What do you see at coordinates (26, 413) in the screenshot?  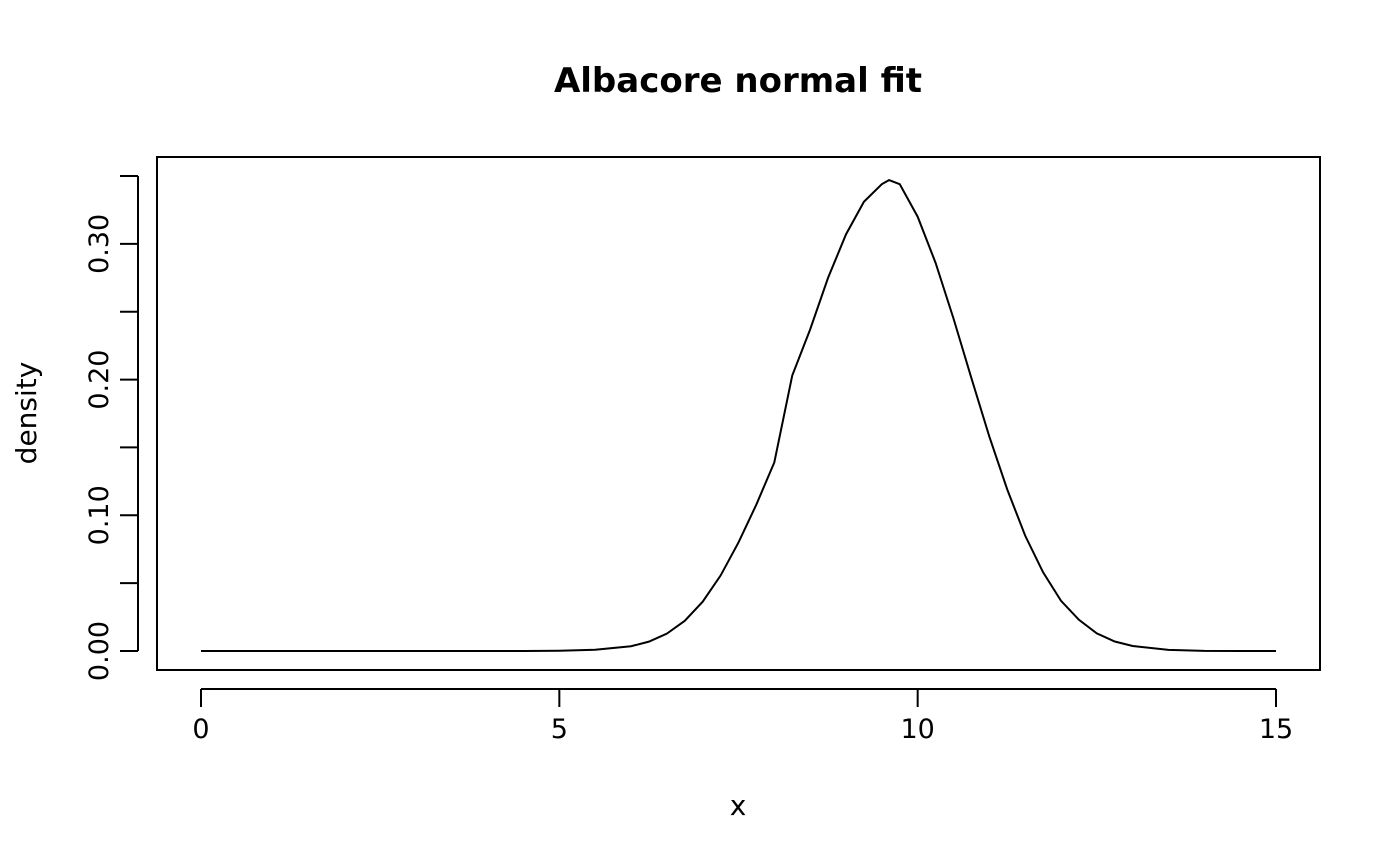 I see `y-axis-label: density` at bounding box center [26, 413].